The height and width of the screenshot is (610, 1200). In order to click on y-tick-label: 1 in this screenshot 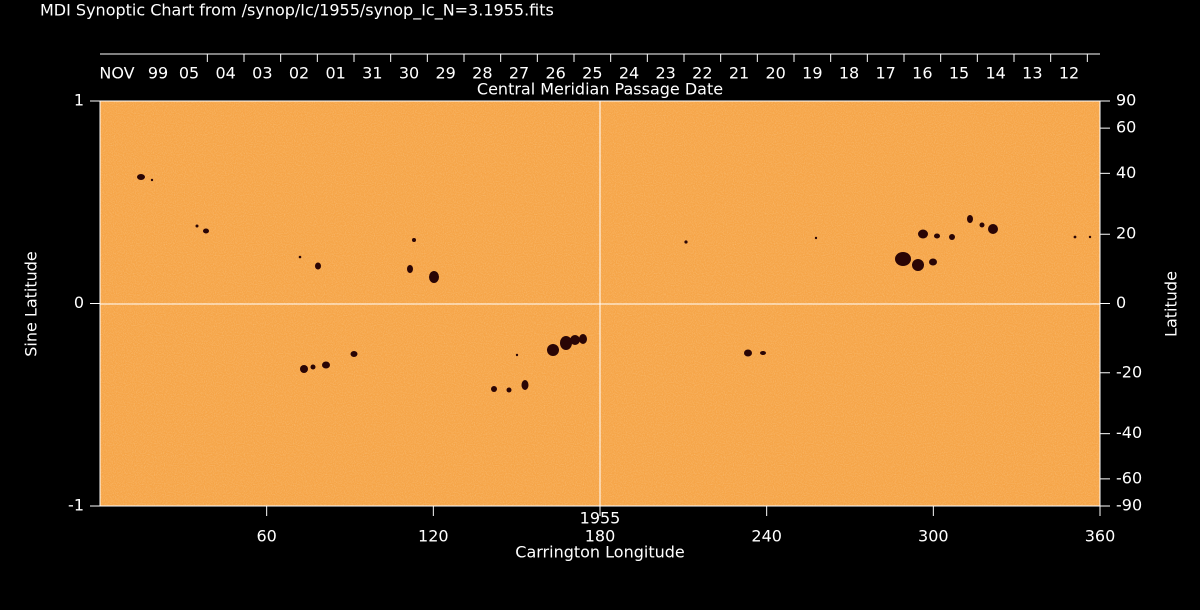, I will do `click(79, 100)`.